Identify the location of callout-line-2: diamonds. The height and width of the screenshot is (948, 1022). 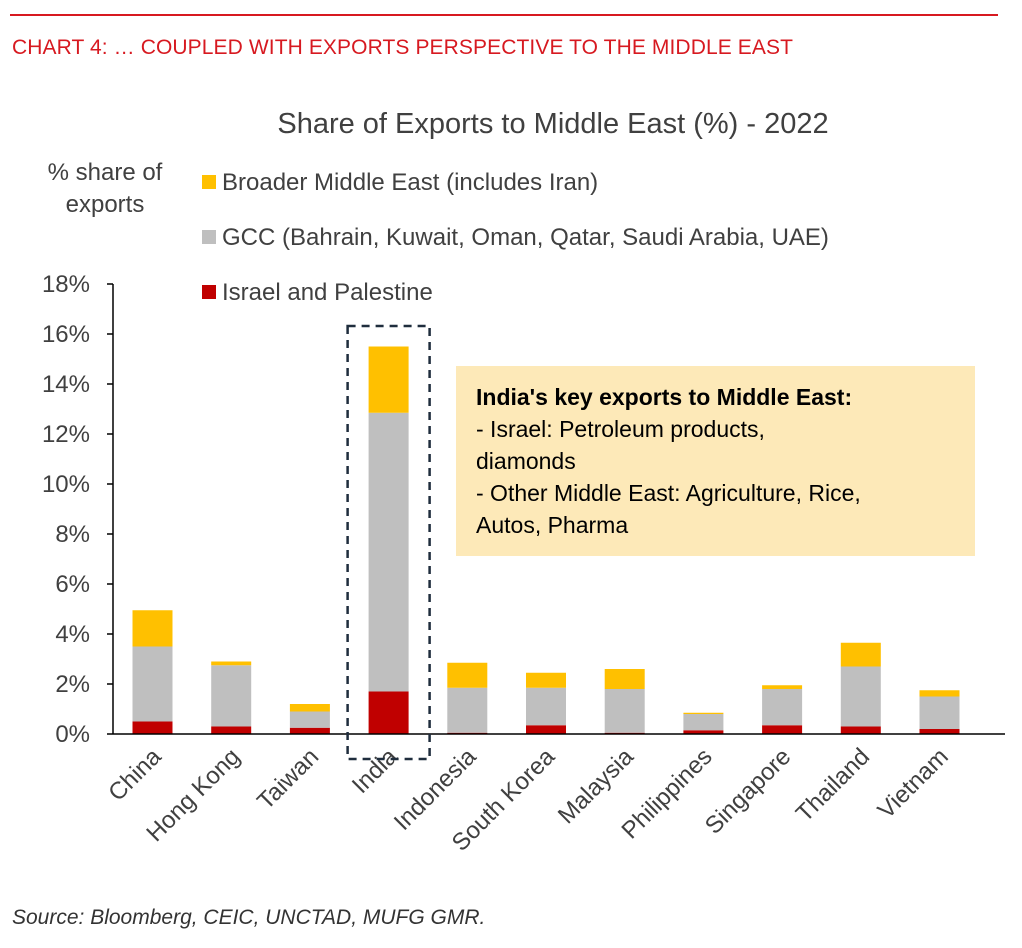
(526, 461).